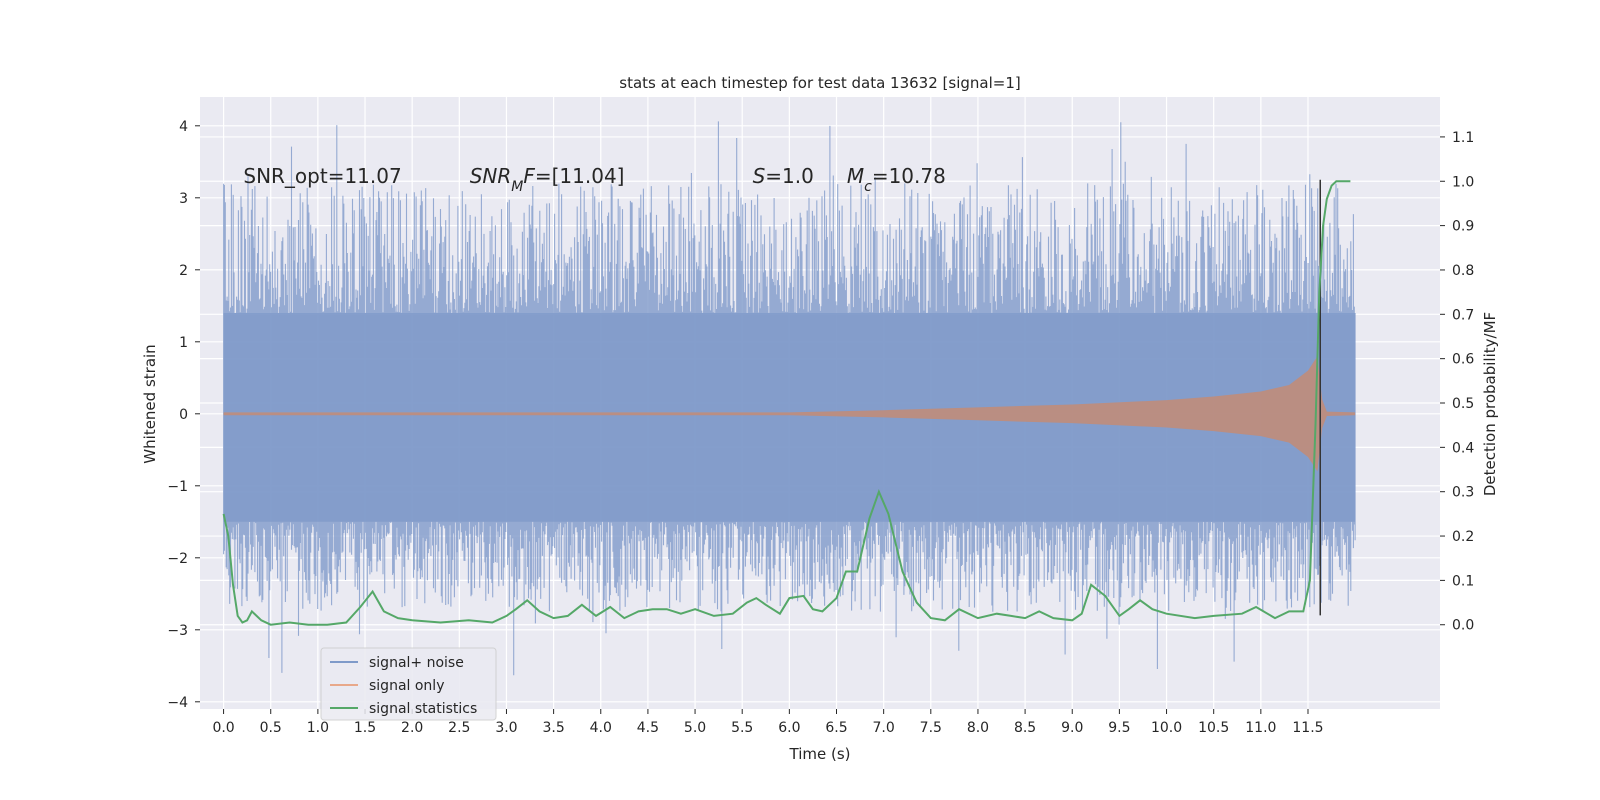 The width and height of the screenshot is (1600, 800). What do you see at coordinates (1463, 626) in the screenshot?
I see `y2-tick-label: 0.0` at bounding box center [1463, 626].